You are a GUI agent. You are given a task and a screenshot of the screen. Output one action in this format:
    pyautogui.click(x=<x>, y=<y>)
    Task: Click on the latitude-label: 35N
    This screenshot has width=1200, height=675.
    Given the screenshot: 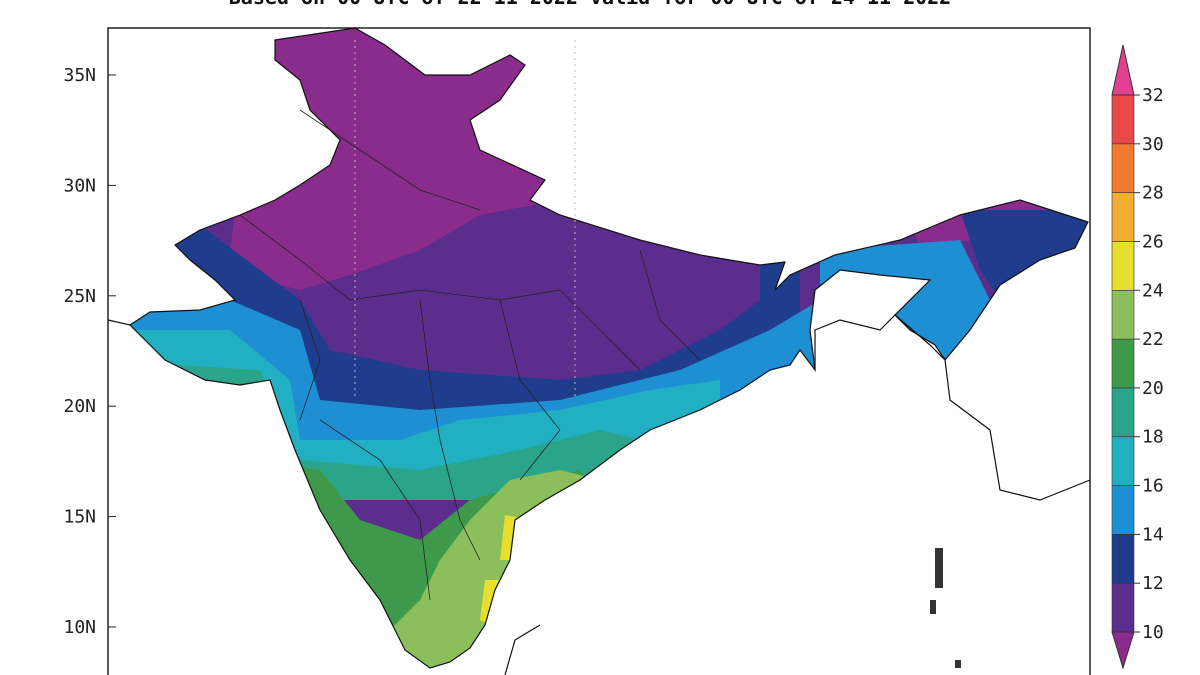 What is the action you would take?
    pyautogui.click(x=79, y=75)
    